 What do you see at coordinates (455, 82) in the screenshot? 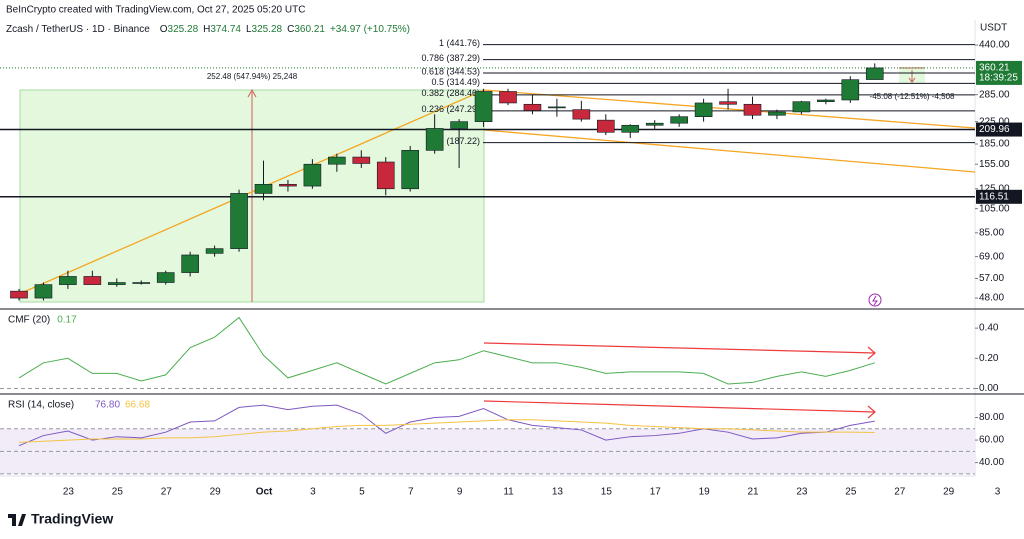
I see `fib-label: 0.5 (314.49)` at bounding box center [455, 82].